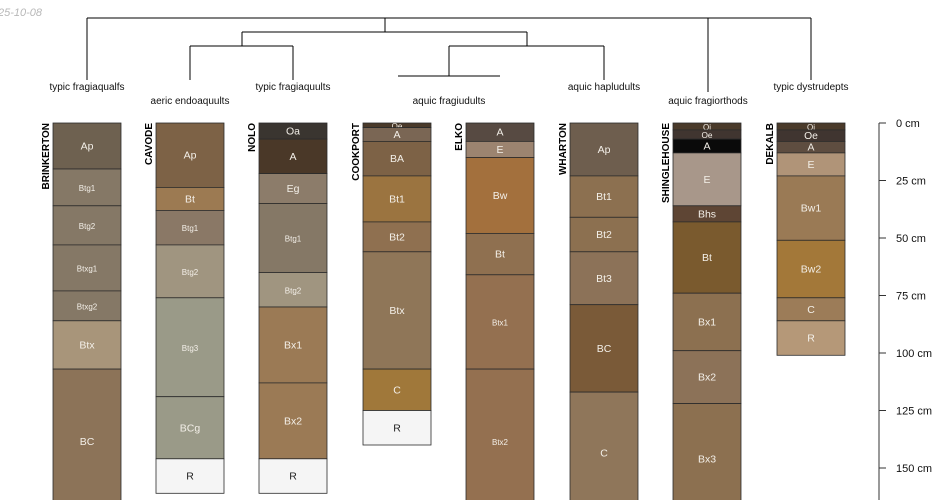 The width and height of the screenshot is (950, 500). What do you see at coordinates (87, 146) in the screenshot?
I see `horizon-brinkerton-ap` at bounding box center [87, 146].